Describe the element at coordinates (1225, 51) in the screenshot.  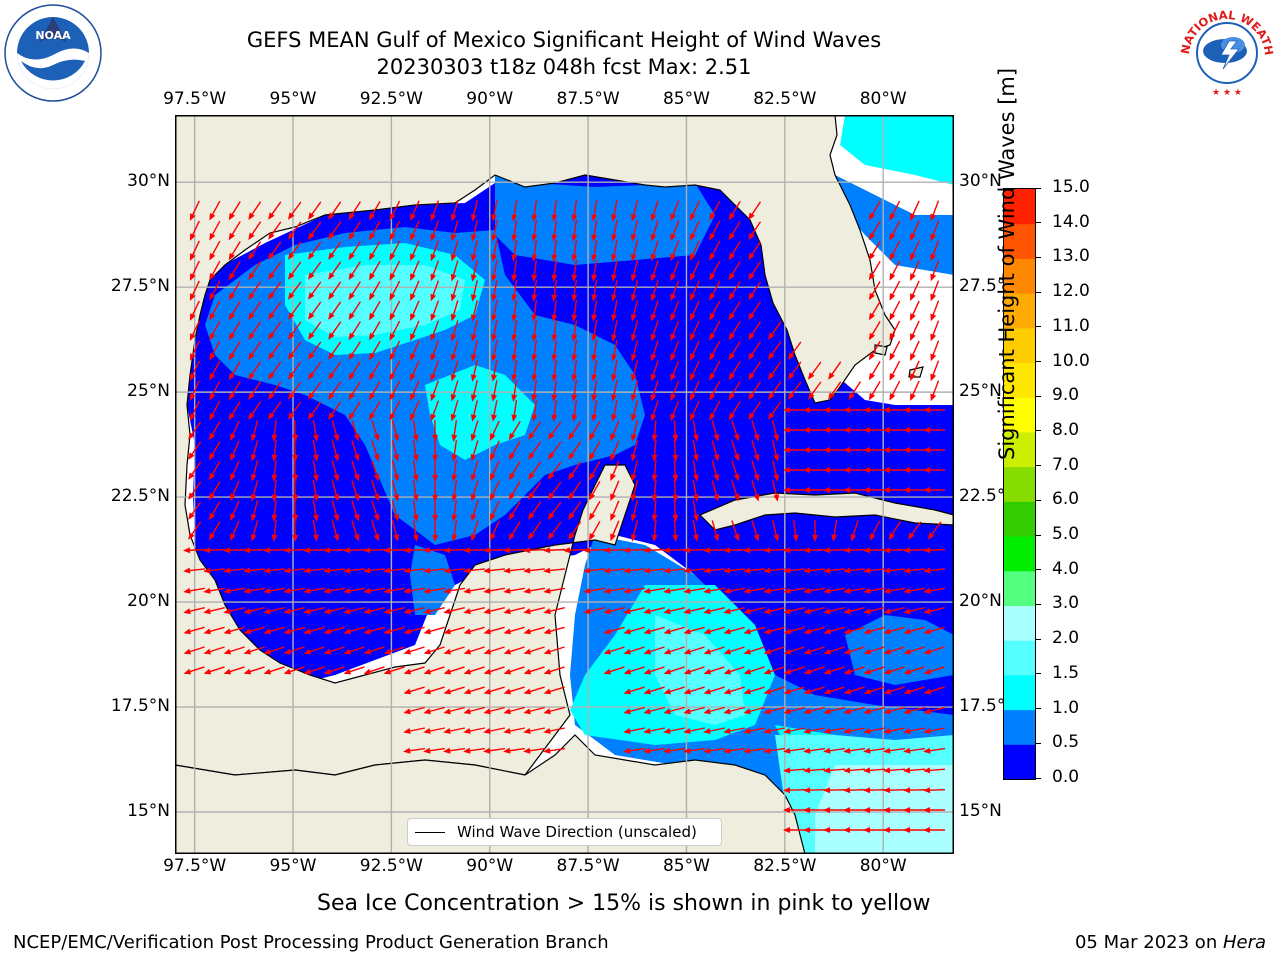
I see `nws-logo: NATIONAL WEATHER SERVICE ★ ★ ★` at that location.